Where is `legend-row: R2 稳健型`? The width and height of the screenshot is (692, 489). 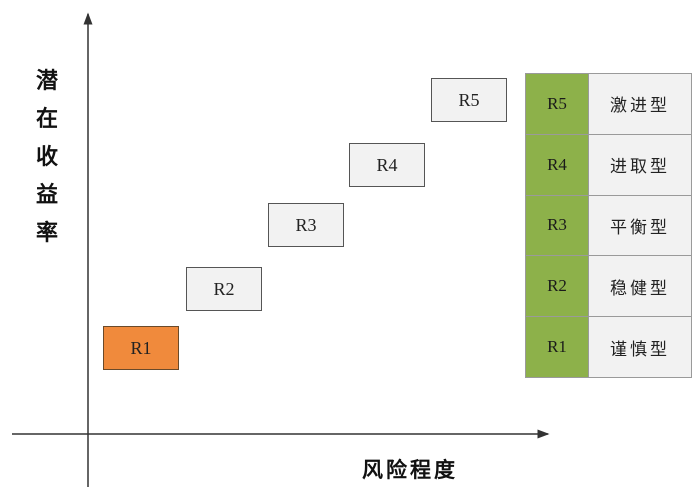
legend-row: R2 稳健型 is located at coordinates (608, 286).